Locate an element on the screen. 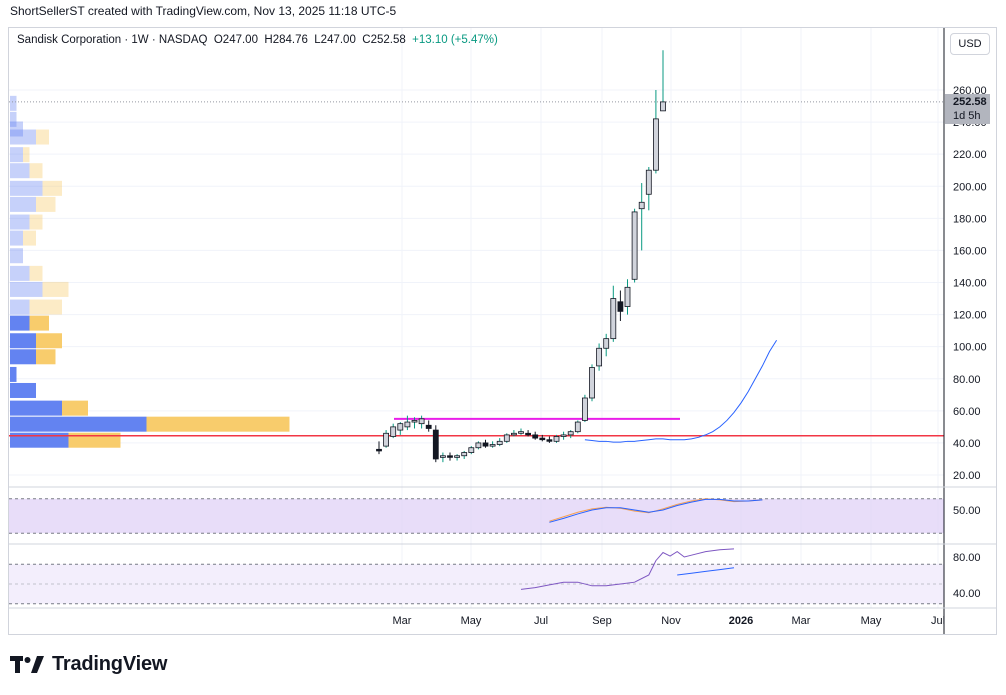 The image size is (1006, 695). last-price-value: 252.58 is located at coordinates (970, 102).